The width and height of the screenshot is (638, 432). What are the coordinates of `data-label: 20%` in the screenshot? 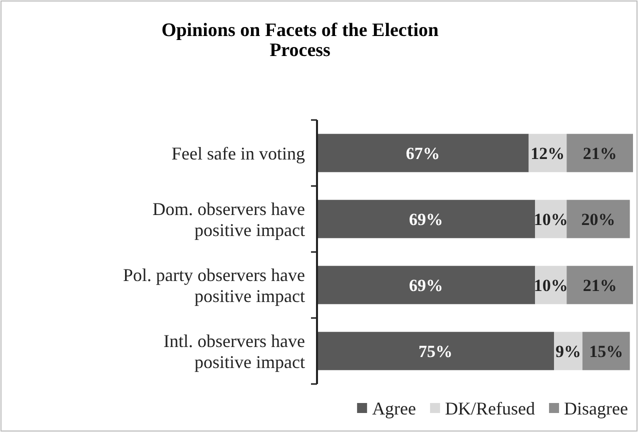 It's located at (598, 219).